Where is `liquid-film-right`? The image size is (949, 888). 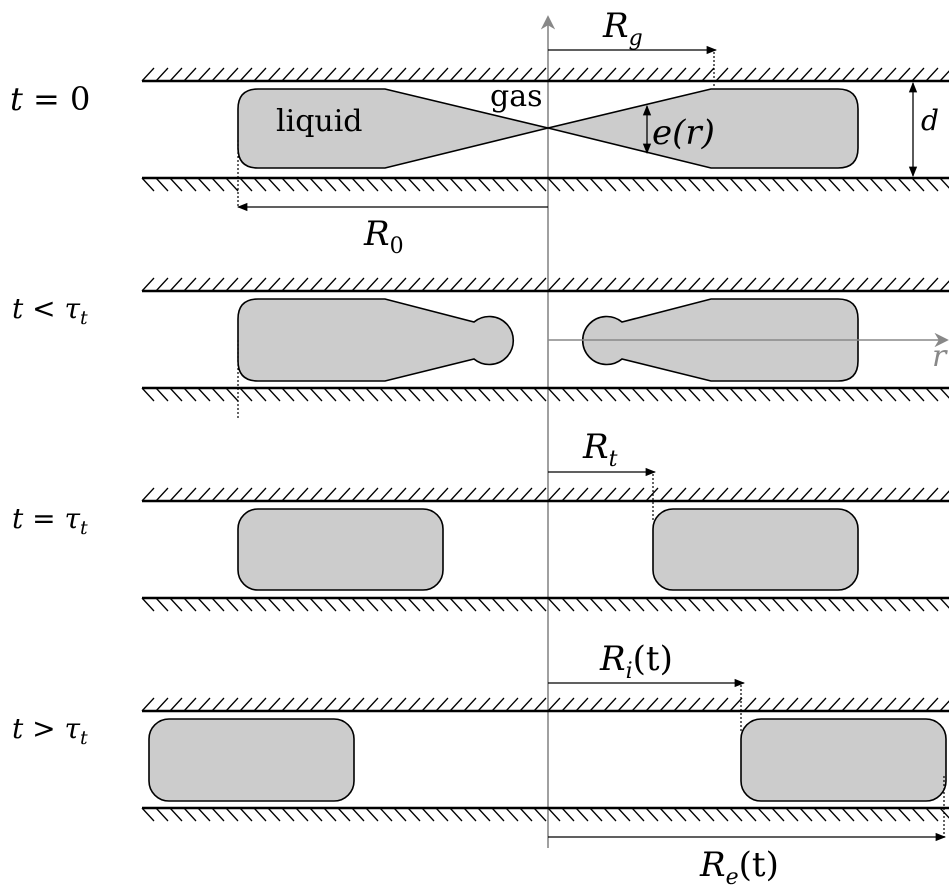 liquid-film-right is located at coordinates (703, 128).